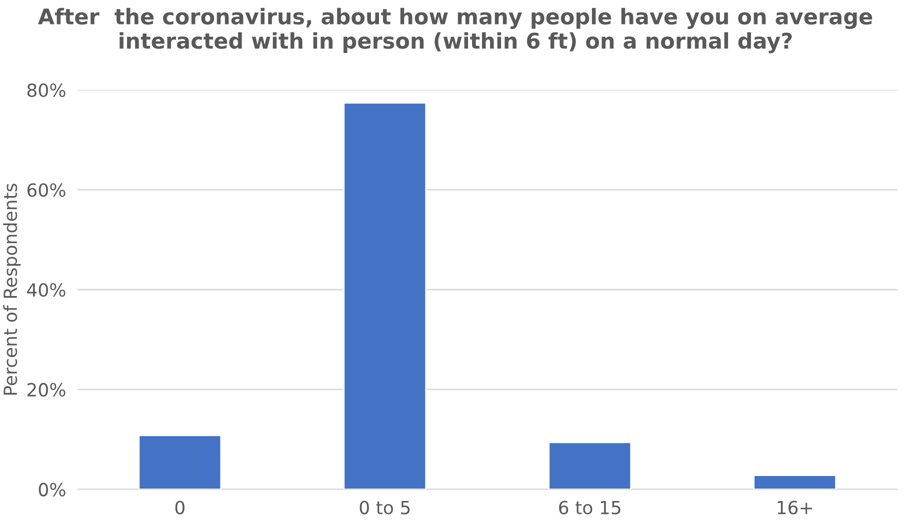  I want to click on x-tick-label: 0 to 5, so click(385, 507).